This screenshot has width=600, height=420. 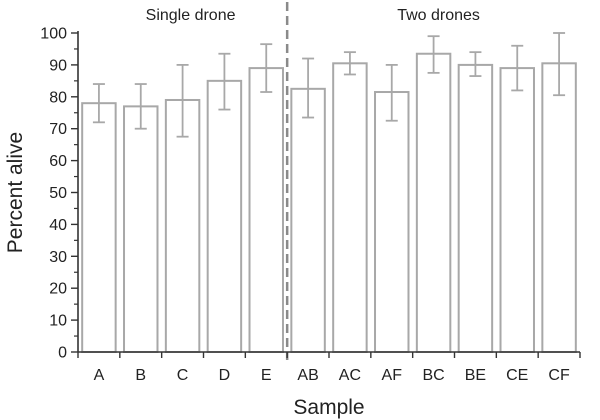 What do you see at coordinates (58, 193) in the screenshot?
I see `y-tick-label: 50` at bounding box center [58, 193].